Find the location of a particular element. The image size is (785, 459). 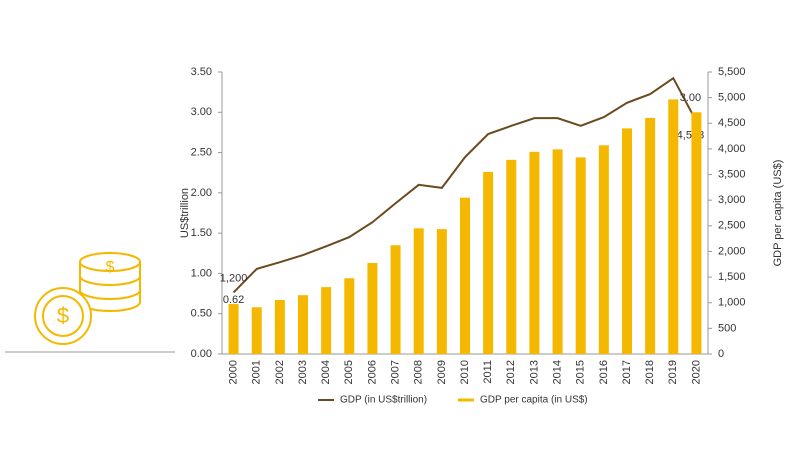

y2-tick-label: 500 is located at coordinates (727, 328).